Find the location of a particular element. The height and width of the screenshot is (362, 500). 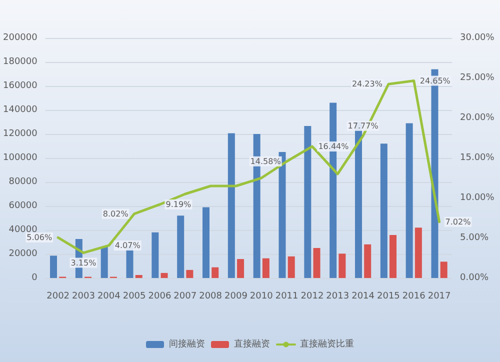

y2-tick-label: 25.00% is located at coordinates (477, 78).